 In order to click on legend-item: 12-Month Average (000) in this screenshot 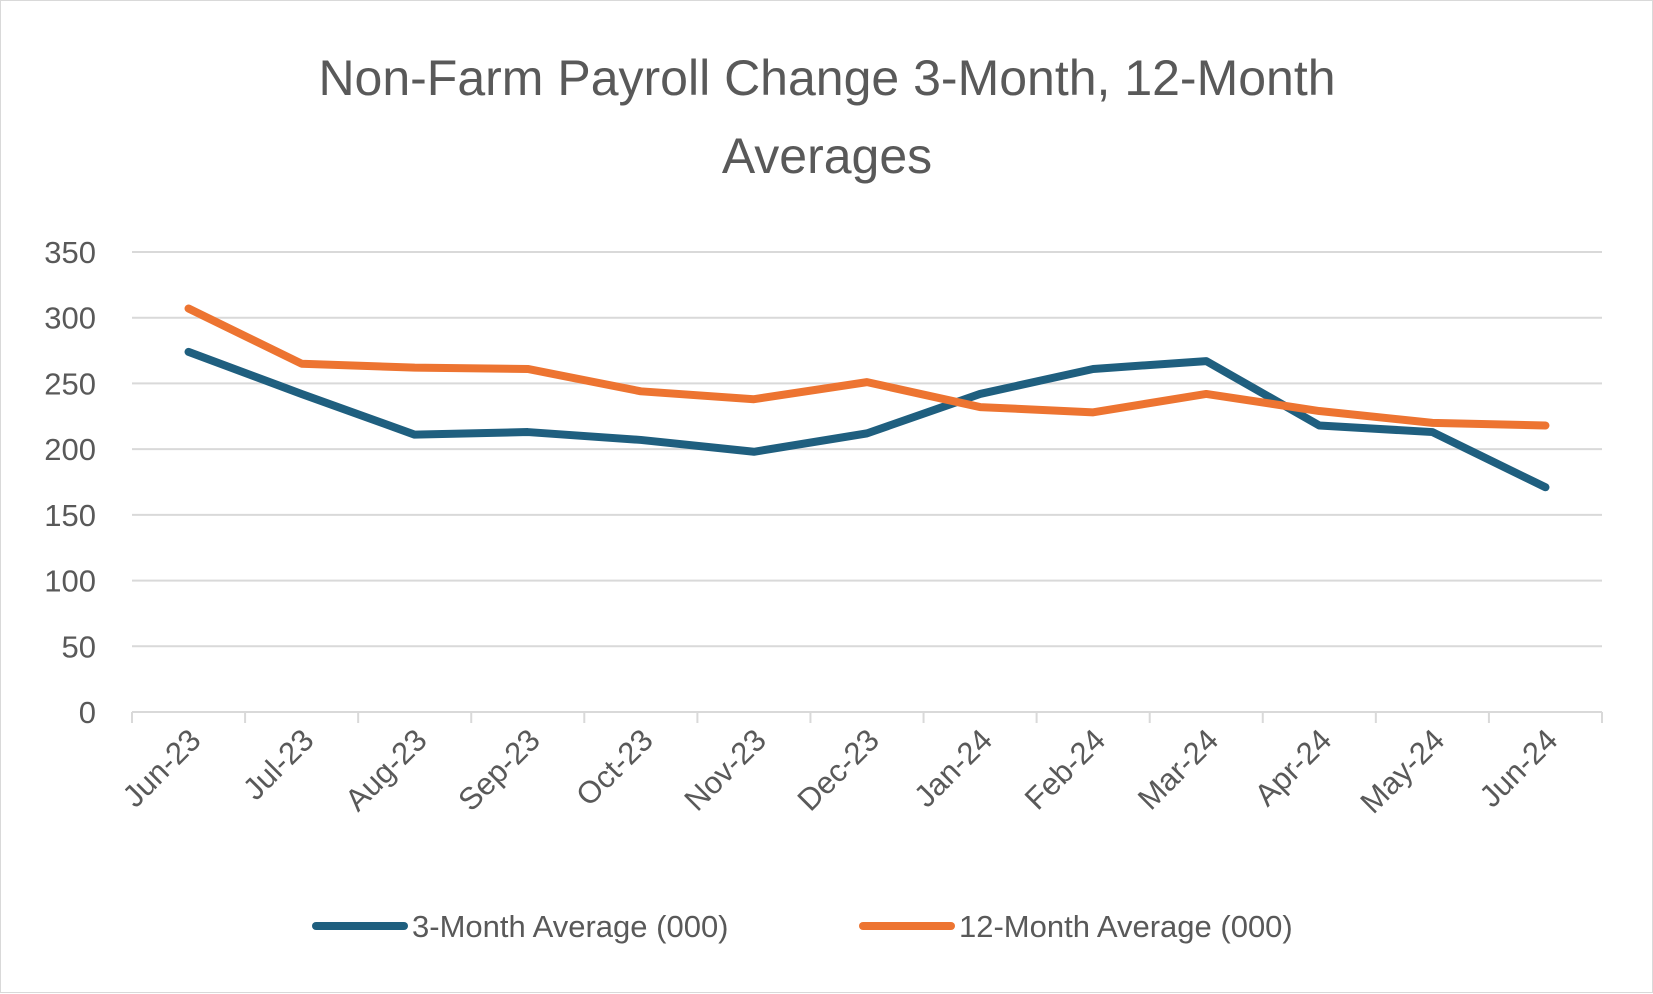, I will do `click(1078, 926)`.